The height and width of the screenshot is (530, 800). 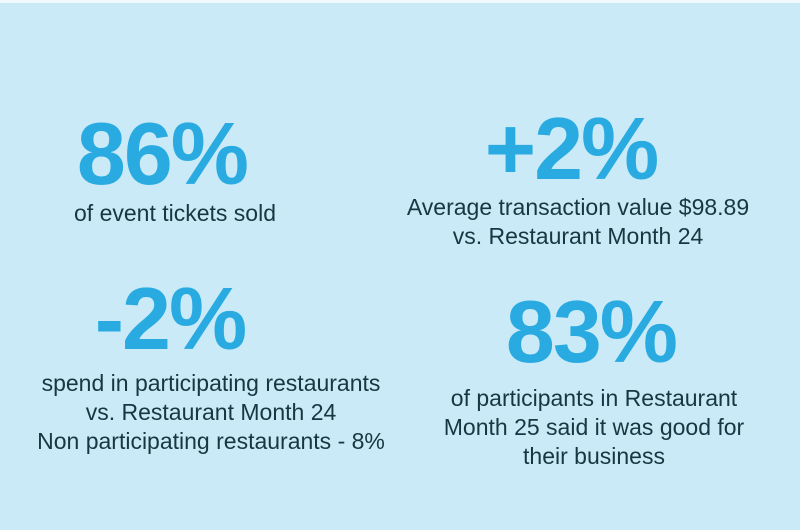 What do you see at coordinates (591, 331) in the screenshot?
I see `stat-value-participants-feedback: 83%` at bounding box center [591, 331].